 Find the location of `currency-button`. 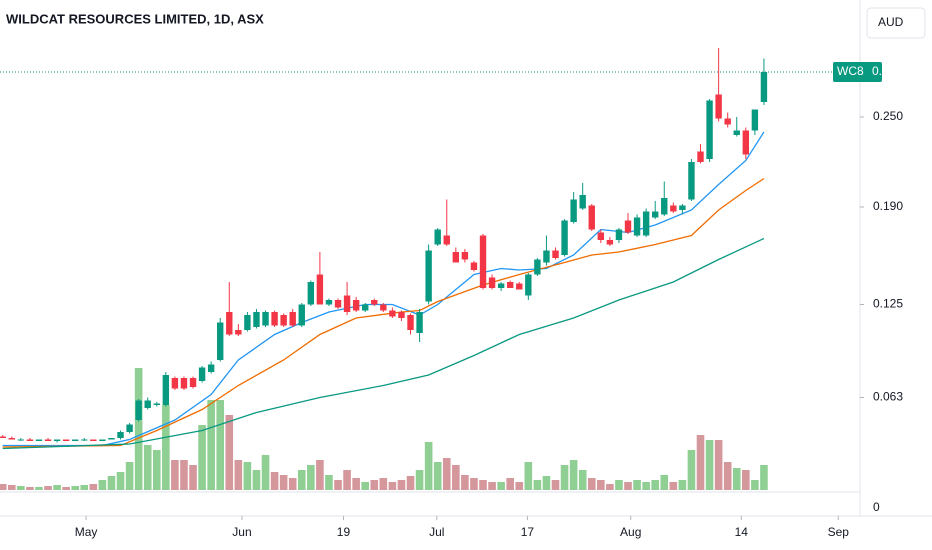

currency-button is located at coordinates (896, 23).